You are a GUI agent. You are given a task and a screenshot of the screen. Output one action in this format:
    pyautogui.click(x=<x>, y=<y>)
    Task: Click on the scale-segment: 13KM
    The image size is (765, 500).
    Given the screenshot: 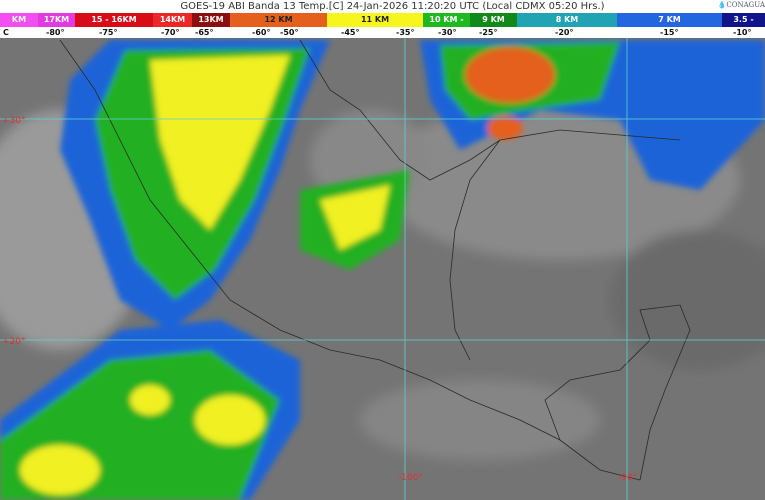 What is the action you would take?
    pyautogui.click(x=211, y=20)
    